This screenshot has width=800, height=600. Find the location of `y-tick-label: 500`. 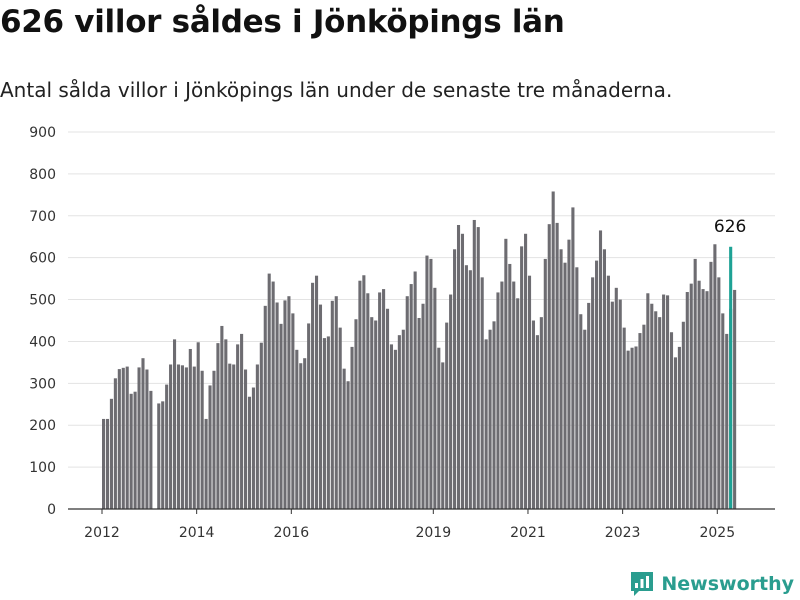

y-tick-label: 500 is located at coordinates (42, 301).